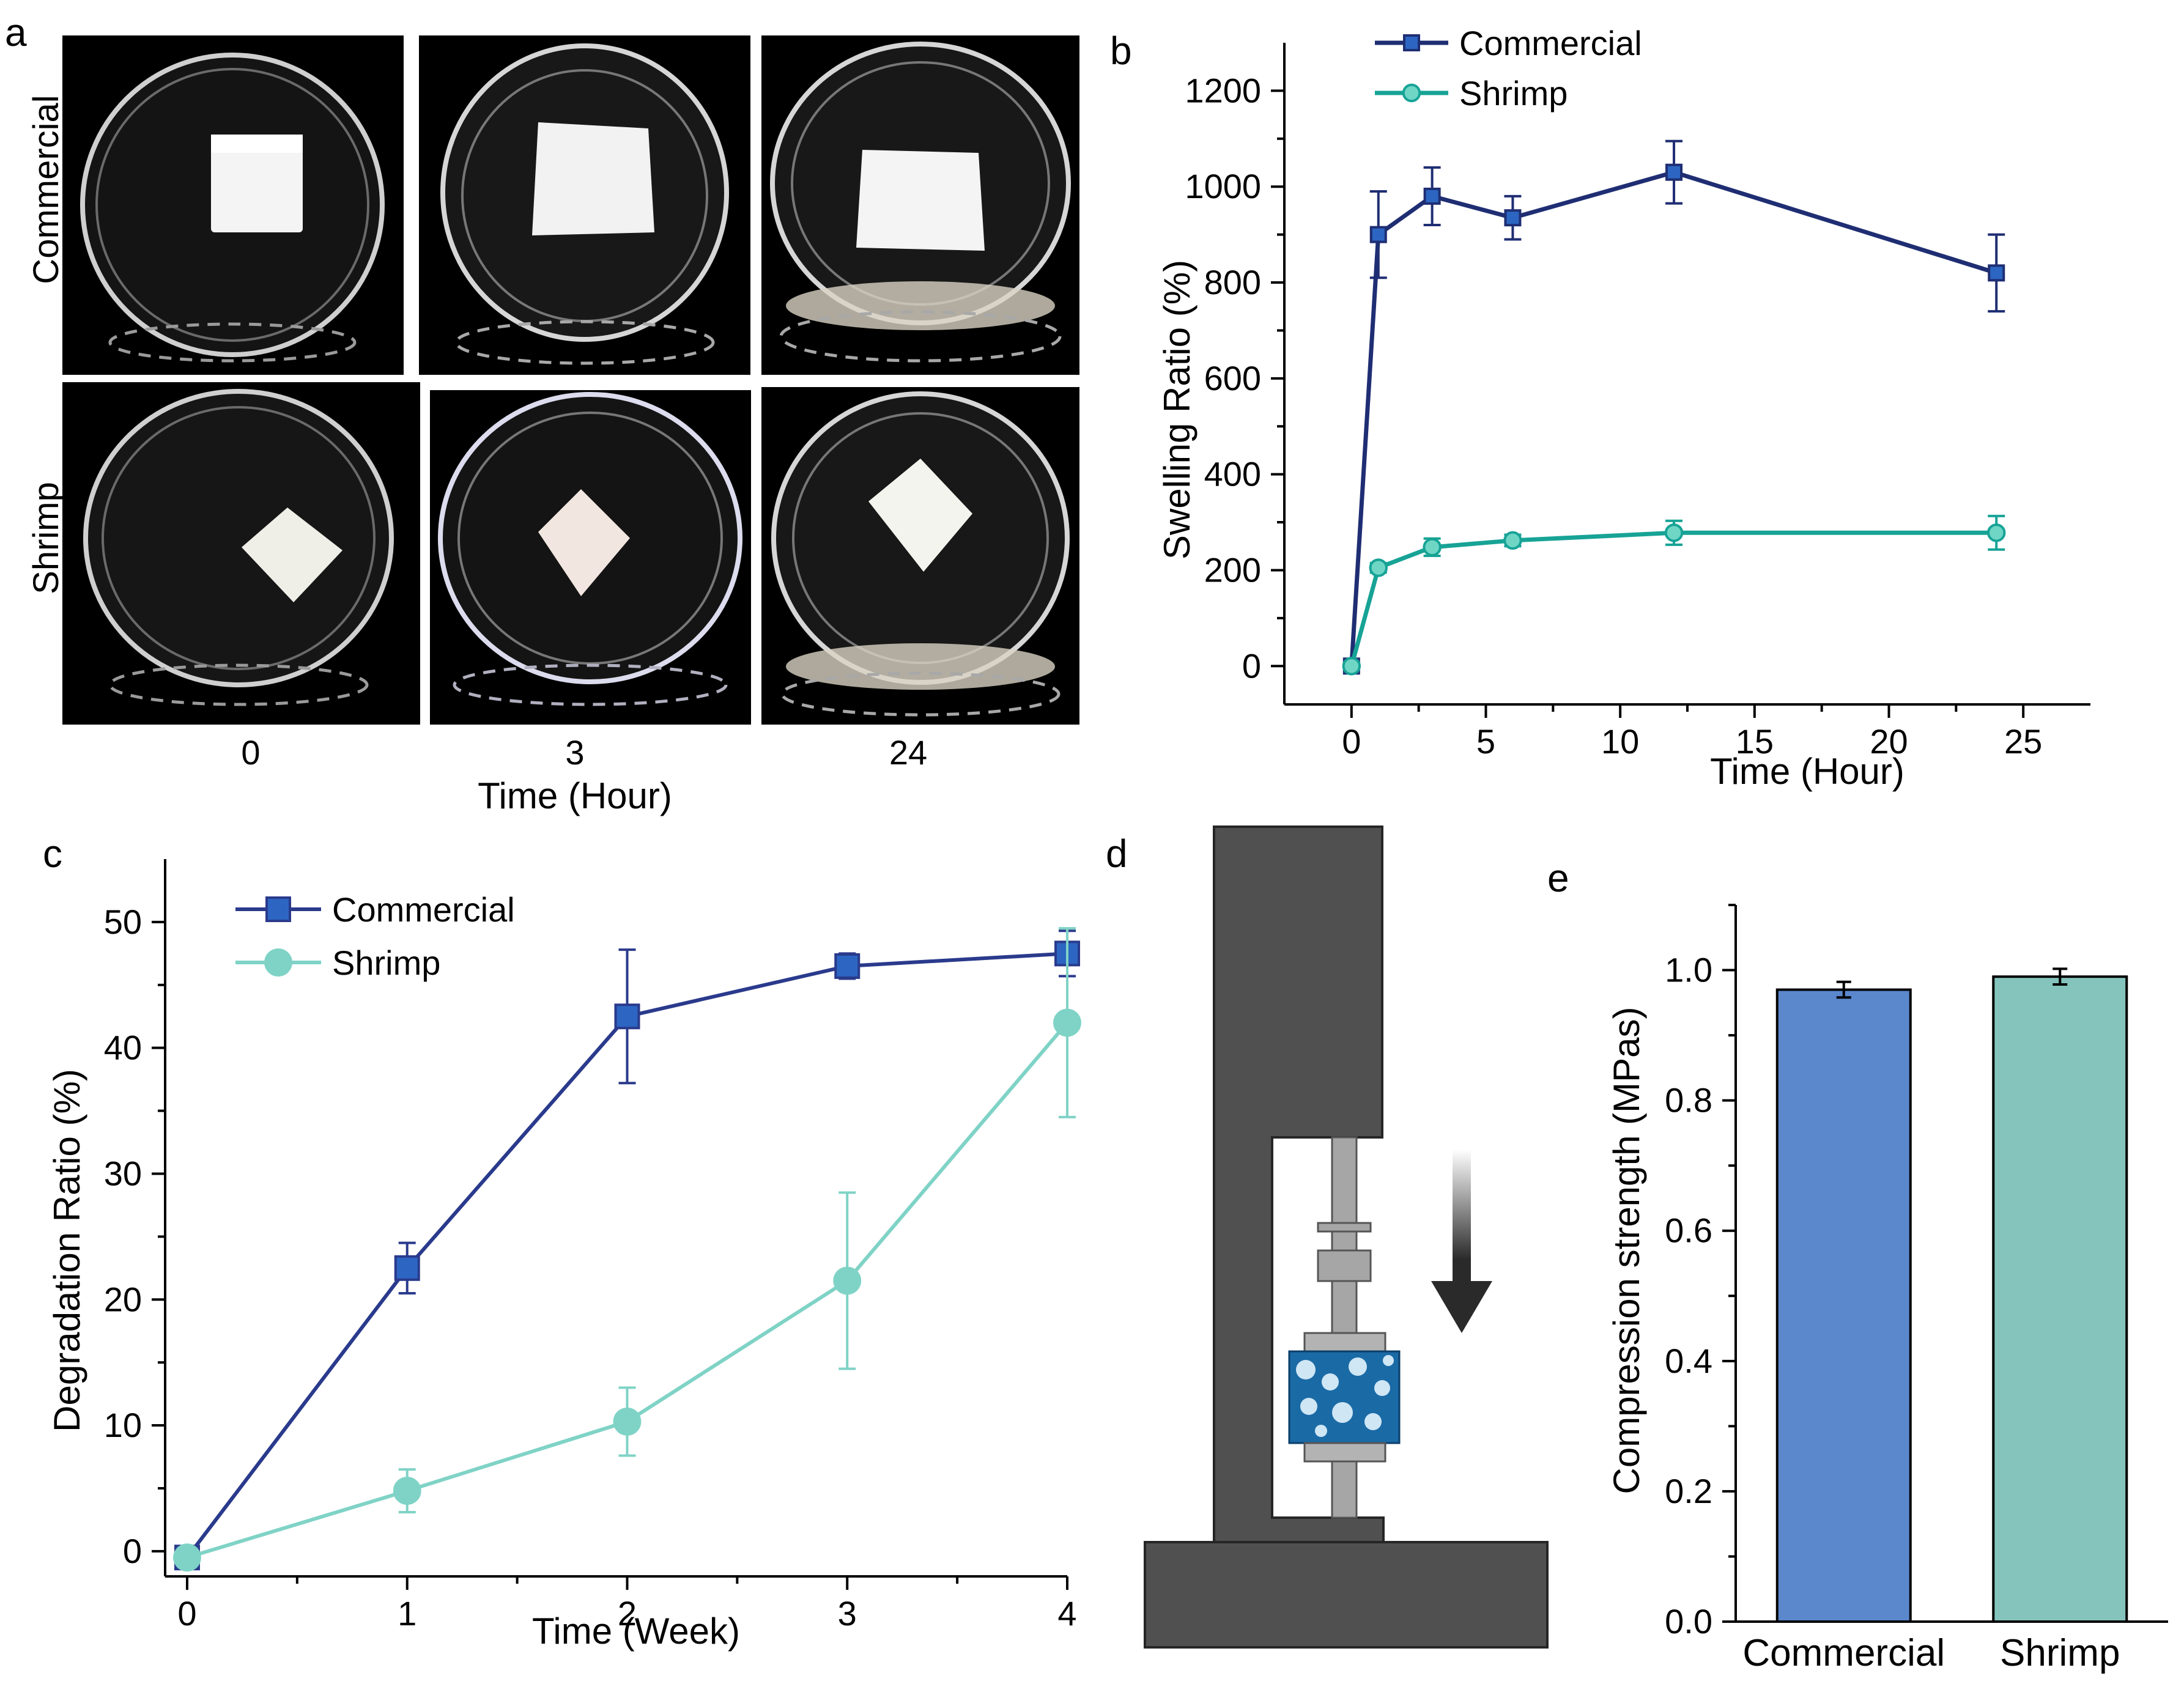  What do you see at coordinates (627, 1613) in the screenshot?
I see `x-tick-label: 2` at bounding box center [627, 1613].